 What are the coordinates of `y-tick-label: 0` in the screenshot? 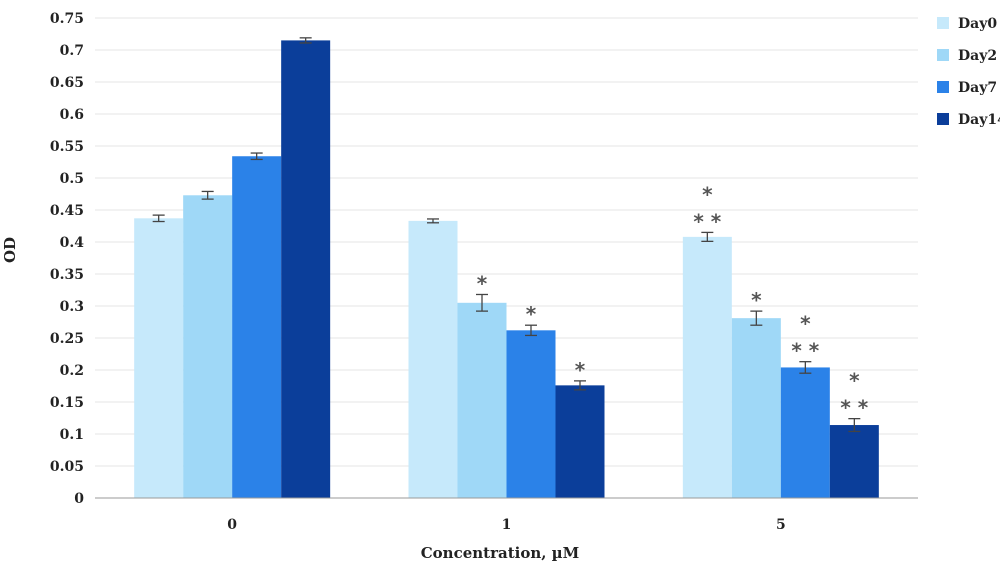 It's located at (79, 499).